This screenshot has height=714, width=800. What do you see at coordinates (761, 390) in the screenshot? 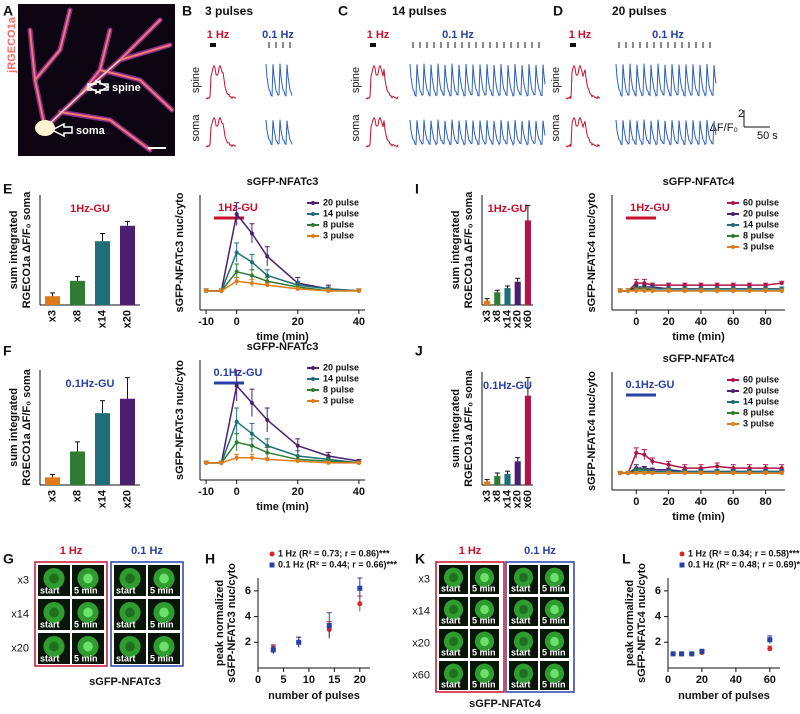
I see `legend-label: 20 pulse` at bounding box center [761, 390].